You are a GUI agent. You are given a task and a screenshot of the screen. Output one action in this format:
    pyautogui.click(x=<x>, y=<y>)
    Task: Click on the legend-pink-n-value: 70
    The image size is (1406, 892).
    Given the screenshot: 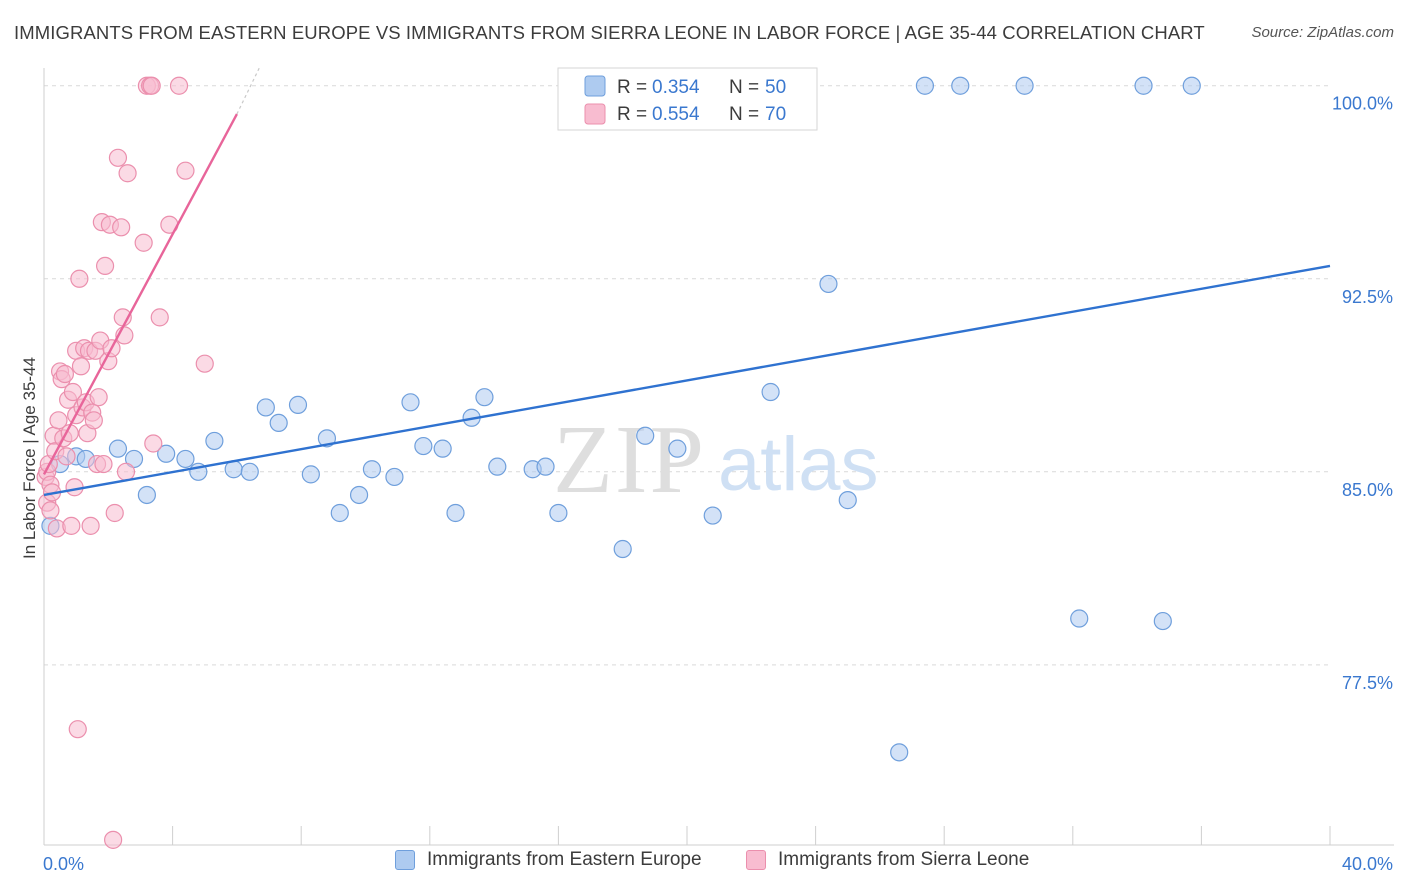 What is the action you would take?
    pyautogui.click(x=775, y=114)
    